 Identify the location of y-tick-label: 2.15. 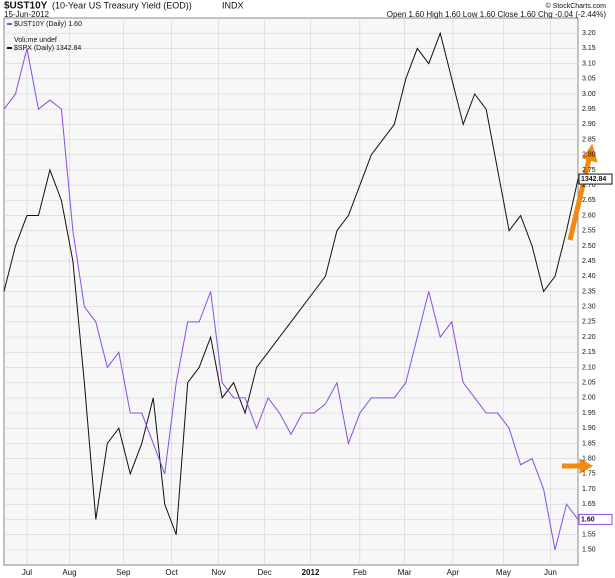
(589, 352).